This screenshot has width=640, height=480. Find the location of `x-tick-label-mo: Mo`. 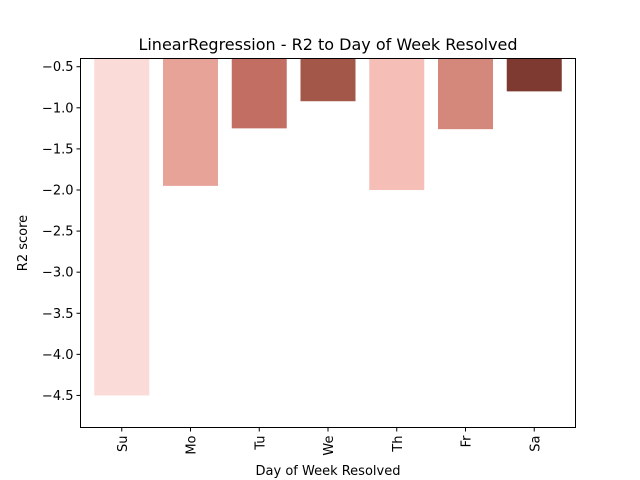

x-tick-label-mo: Mo is located at coordinates (192, 444).